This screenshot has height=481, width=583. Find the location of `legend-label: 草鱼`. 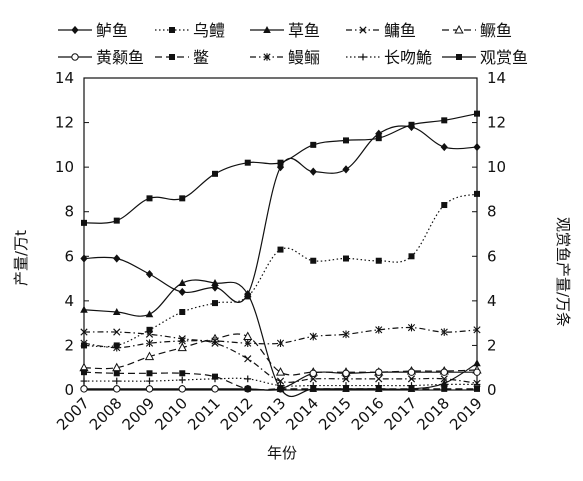

legend-label: 草鱼 is located at coordinates (304, 30).